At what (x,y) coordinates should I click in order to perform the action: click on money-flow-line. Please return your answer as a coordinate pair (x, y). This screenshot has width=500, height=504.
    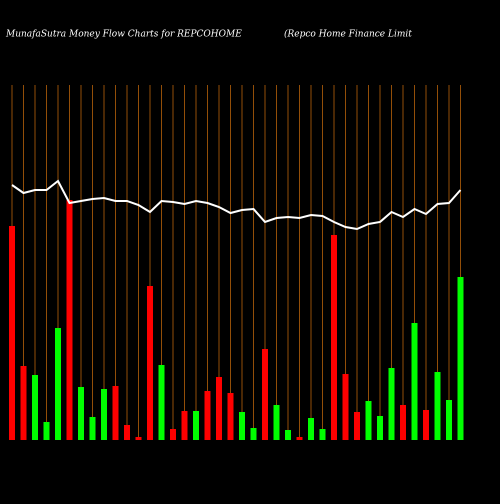
    Looking at the image, I should click on (236, 205).